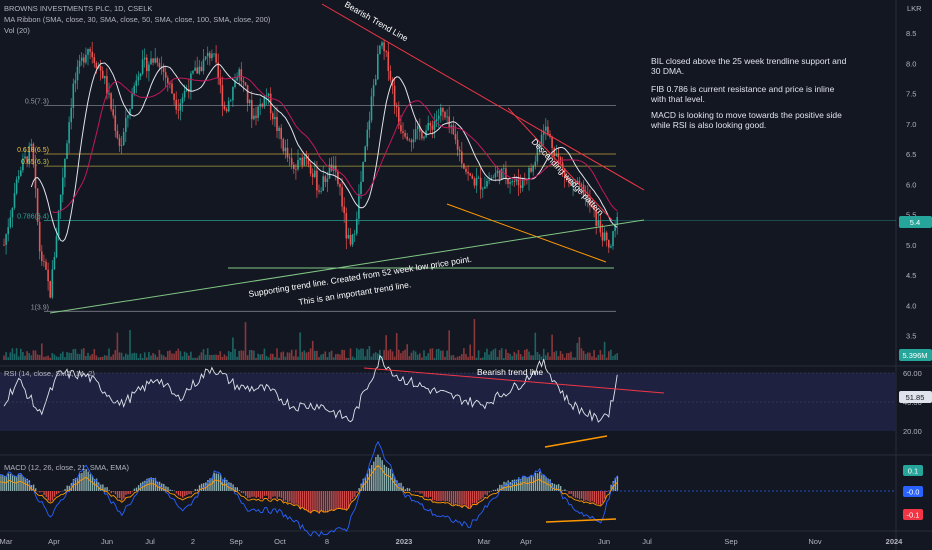 This screenshot has height=550, width=932. Describe the element at coordinates (17, 30) in the screenshot. I see `vol-legend: Vol (20)` at that location.